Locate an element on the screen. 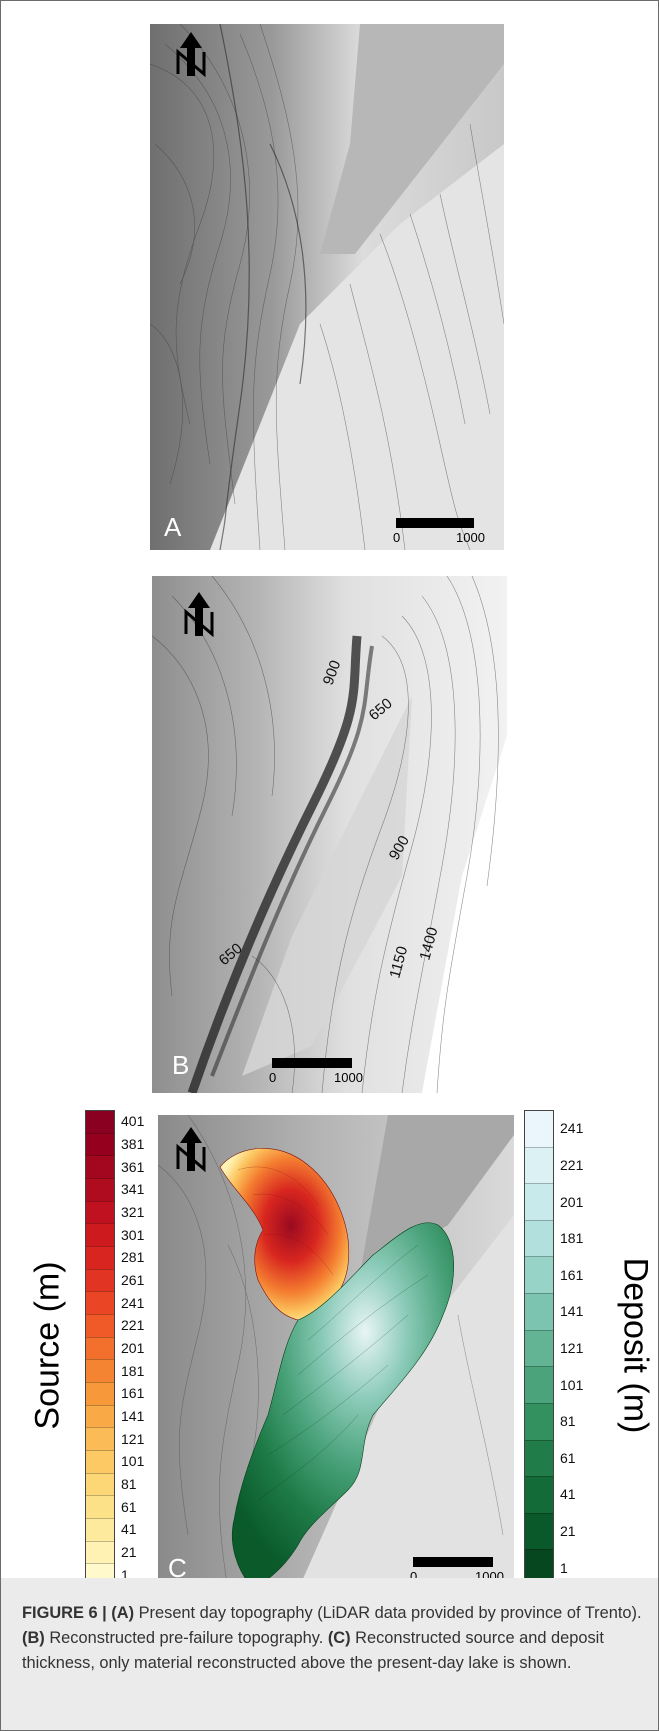 Image resolution: width=659 pixels, height=1731 pixels. source-scale-label: 221 is located at coordinates (133, 1325).